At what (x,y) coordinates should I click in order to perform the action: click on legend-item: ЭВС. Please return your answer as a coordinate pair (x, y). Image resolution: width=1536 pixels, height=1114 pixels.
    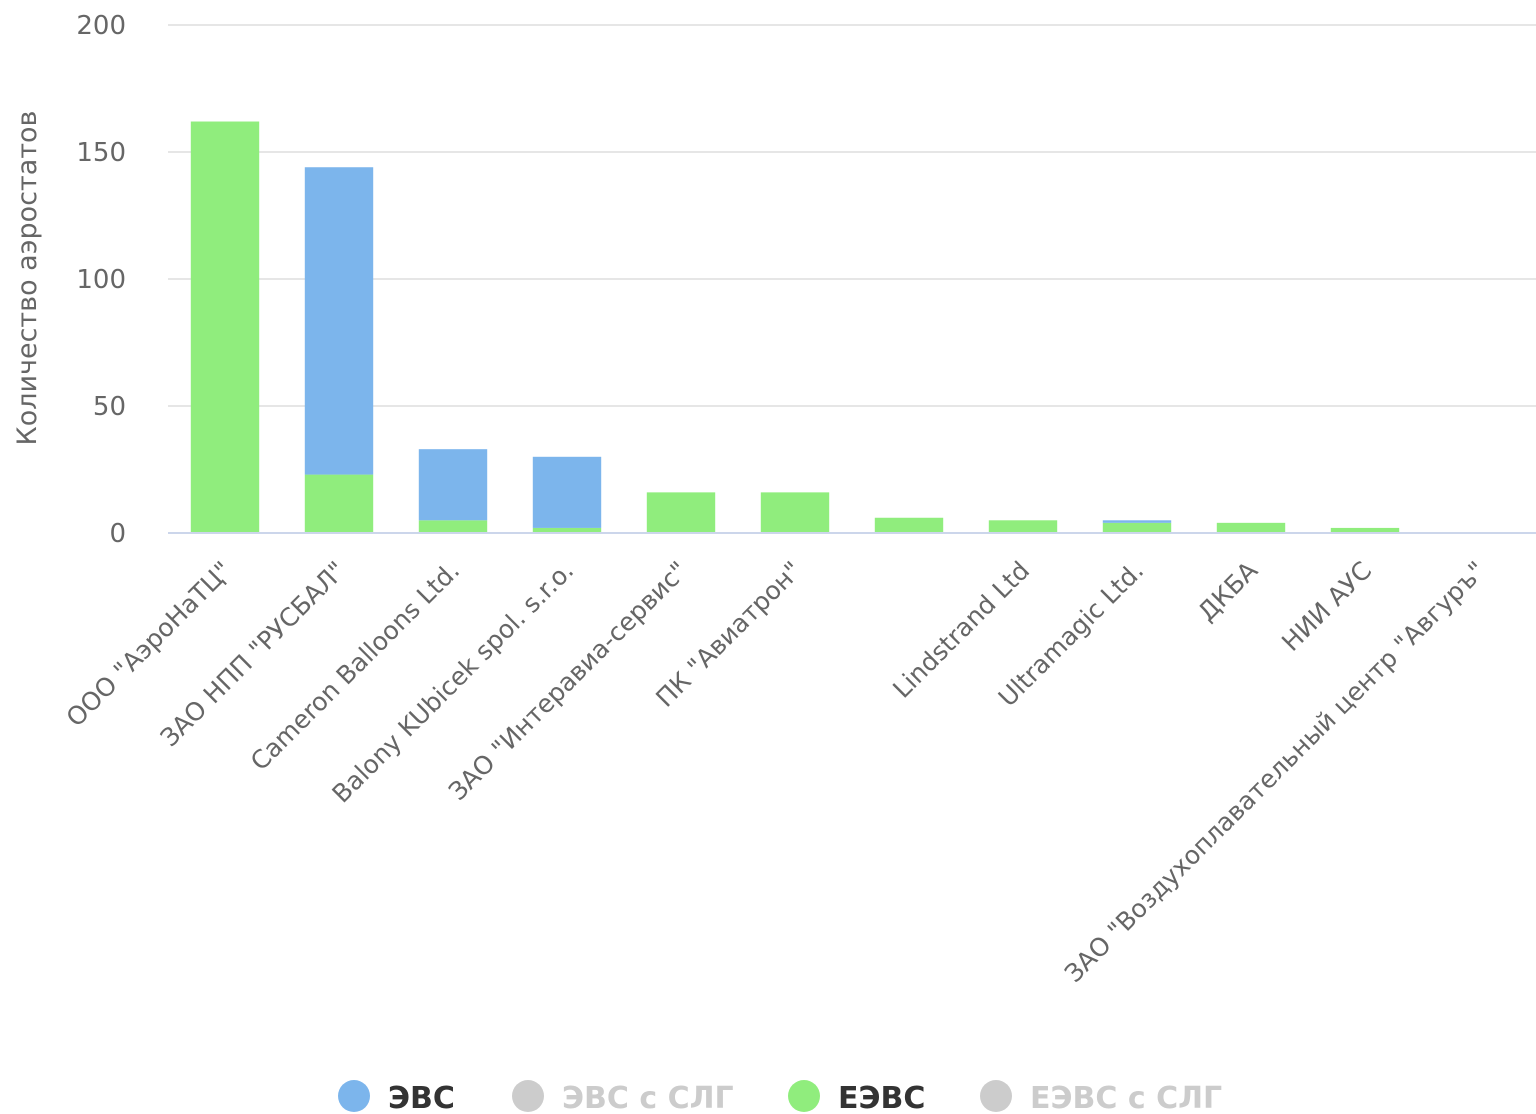
    Looking at the image, I should click on (396, 1097).